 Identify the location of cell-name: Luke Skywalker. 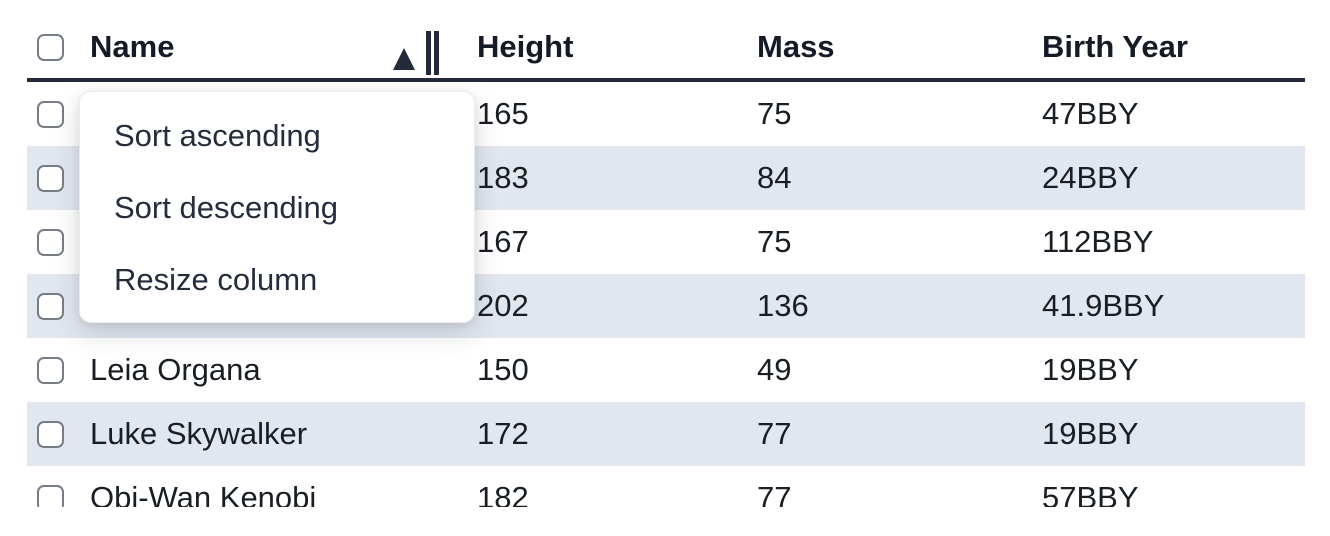
(267, 434).